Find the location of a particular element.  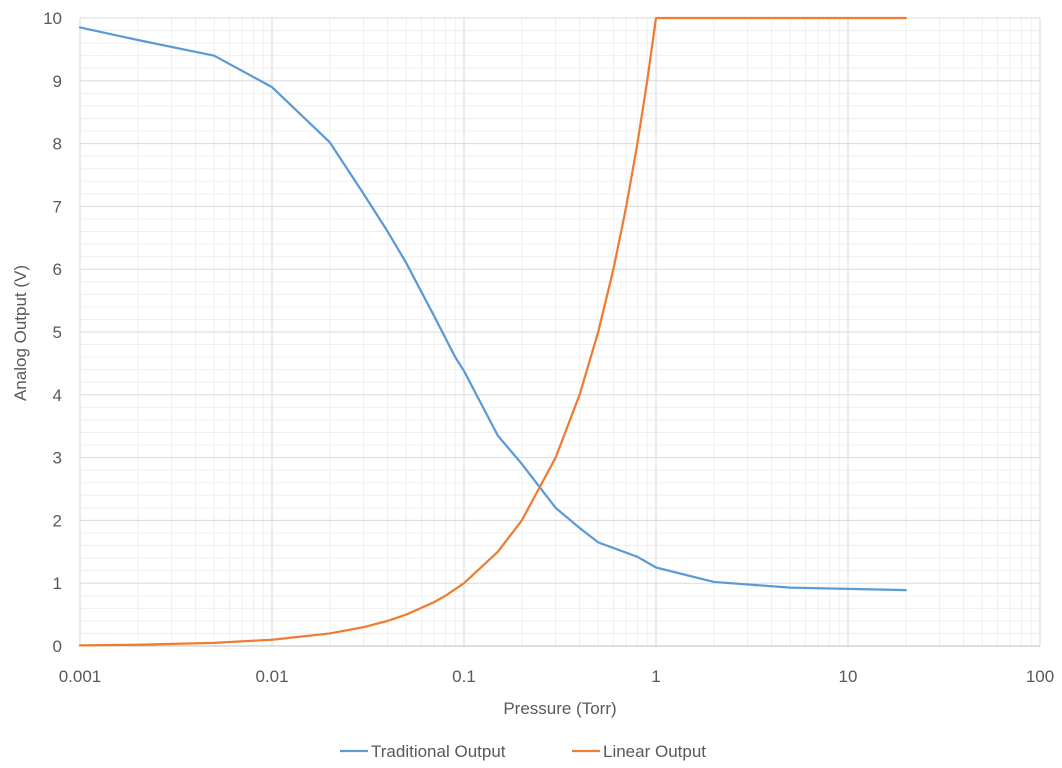

y-tick-label: 0 is located at coordinates (57, 646).